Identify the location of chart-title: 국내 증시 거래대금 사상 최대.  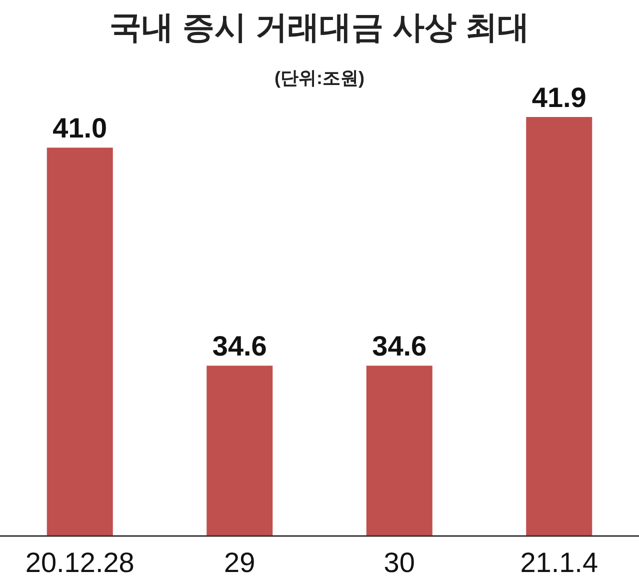
(320, 27).